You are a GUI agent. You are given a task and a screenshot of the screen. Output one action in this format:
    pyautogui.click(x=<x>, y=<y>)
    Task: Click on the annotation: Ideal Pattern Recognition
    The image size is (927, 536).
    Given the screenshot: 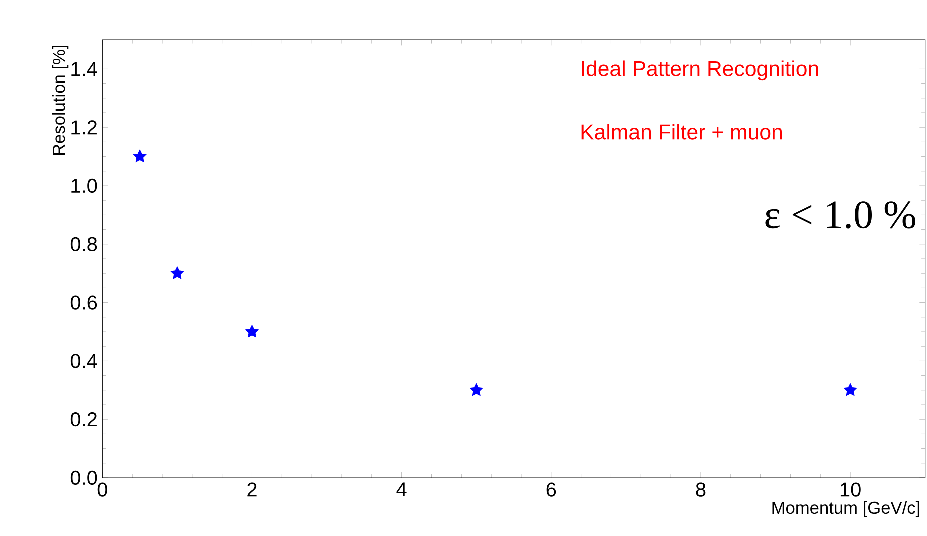 What is the action you would take?
    pyautogui.click(x=700, y=70)
    